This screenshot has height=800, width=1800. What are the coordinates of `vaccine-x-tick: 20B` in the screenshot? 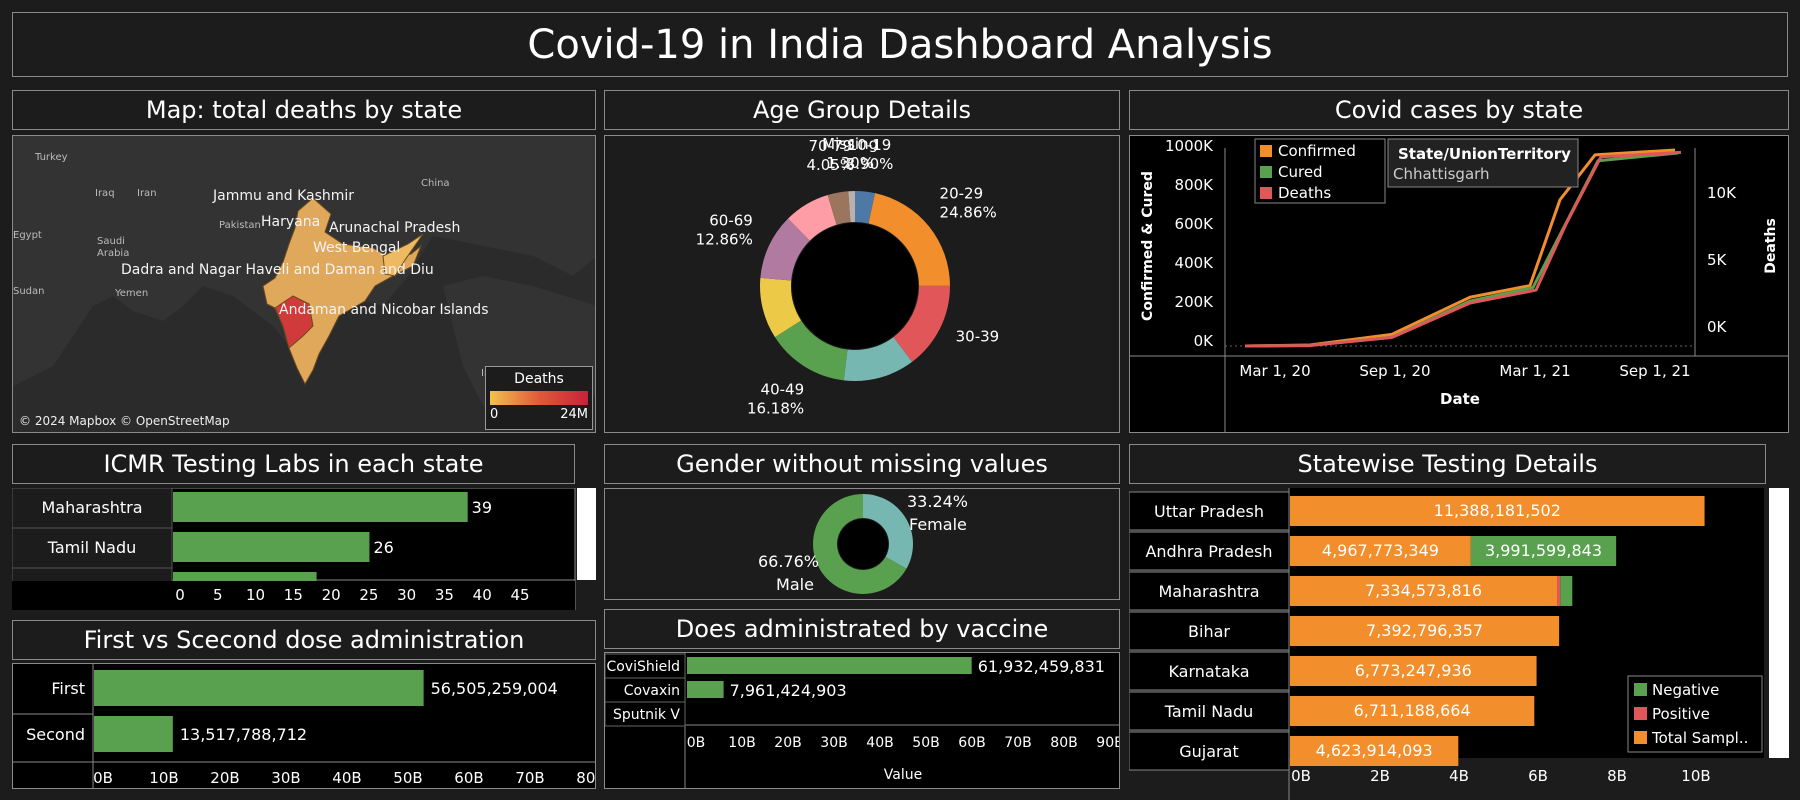 It's located at (787, 743).